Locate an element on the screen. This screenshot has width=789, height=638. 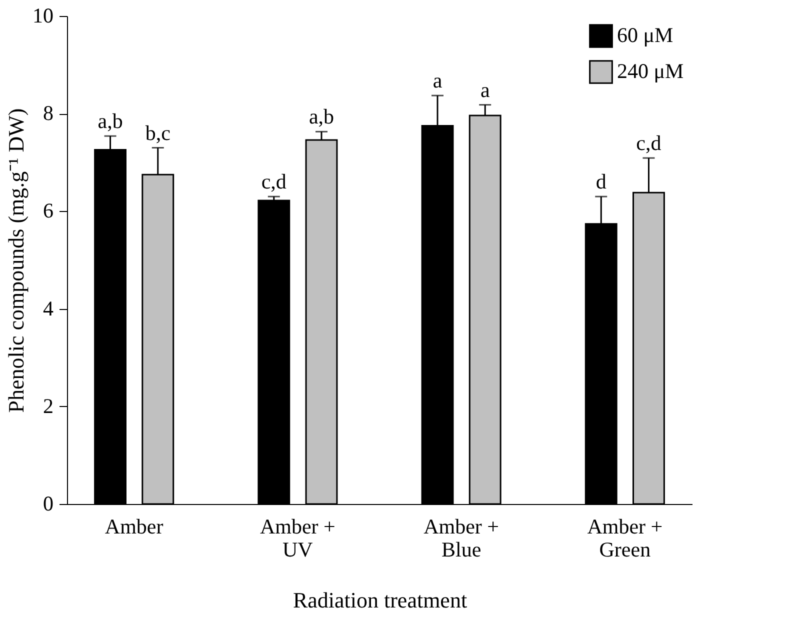
legend-label: 60 μM is located at coordinates (645, 35).